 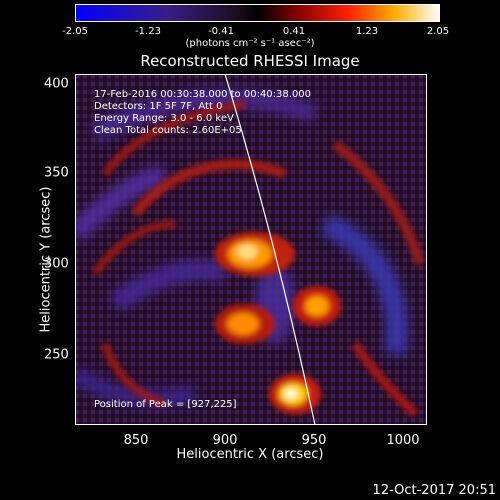 What do you see at coordinates (136, 440) in the screenshot?
I see `x-tick-label: 850` at bounding box center [136, 440].